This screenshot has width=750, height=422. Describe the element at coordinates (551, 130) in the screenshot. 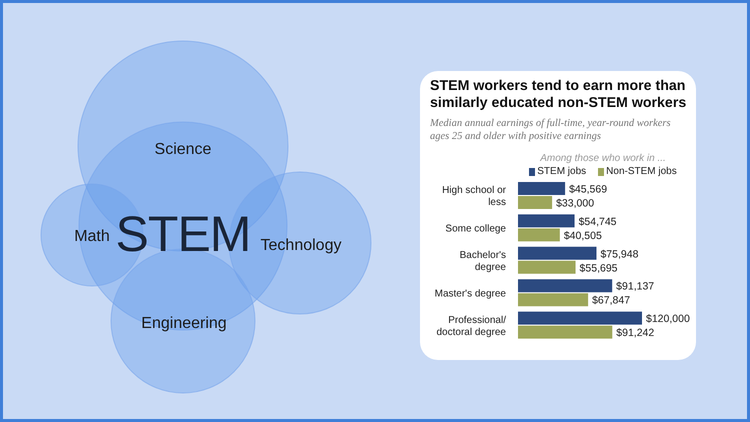

I see `chart-subtitle: Median annual earnings of full-time, year-round workers ages 25 and older with positive earnings` at that location.